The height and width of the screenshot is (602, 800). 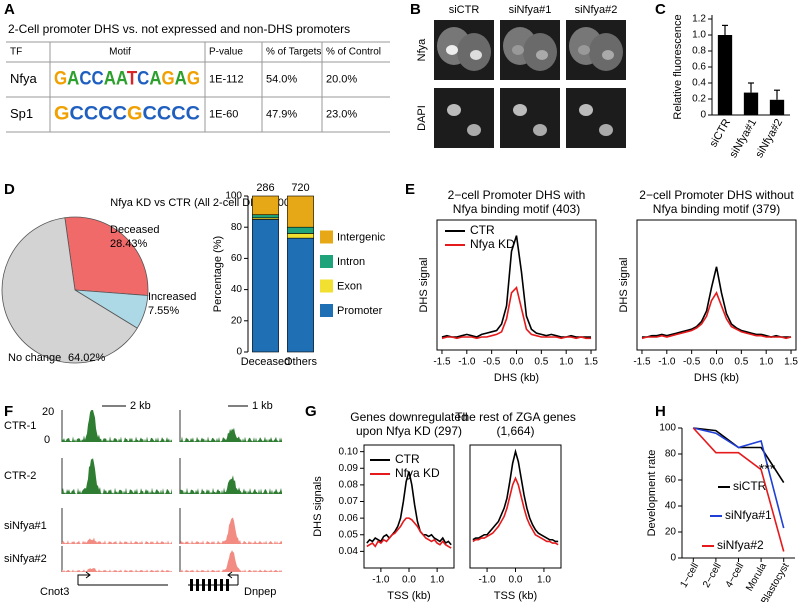 I want to click on track-label: siNfya#1, so click(x=25, y=526).